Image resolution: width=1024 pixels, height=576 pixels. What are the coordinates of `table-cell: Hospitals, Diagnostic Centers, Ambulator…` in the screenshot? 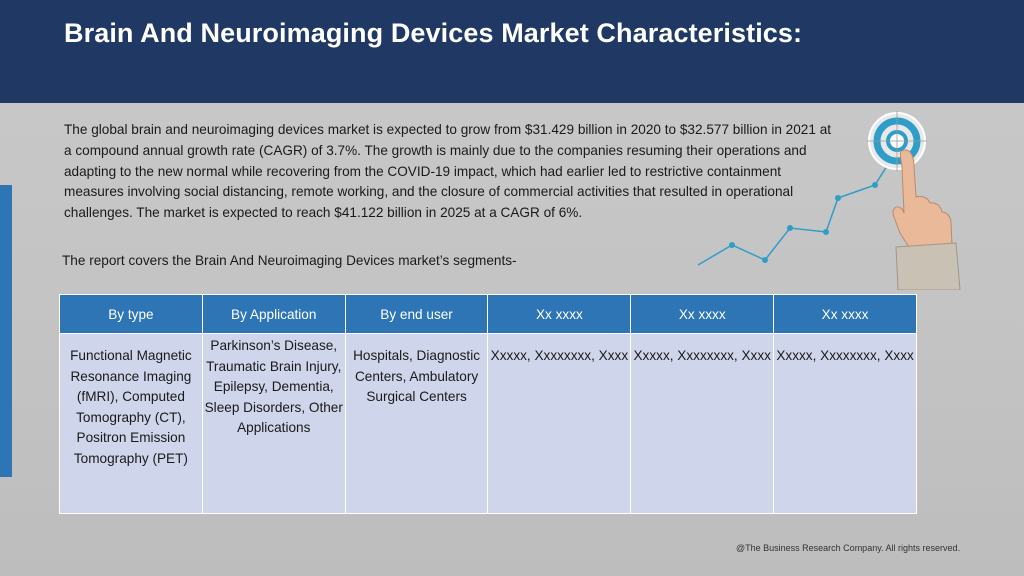 It's located at (416, 423).